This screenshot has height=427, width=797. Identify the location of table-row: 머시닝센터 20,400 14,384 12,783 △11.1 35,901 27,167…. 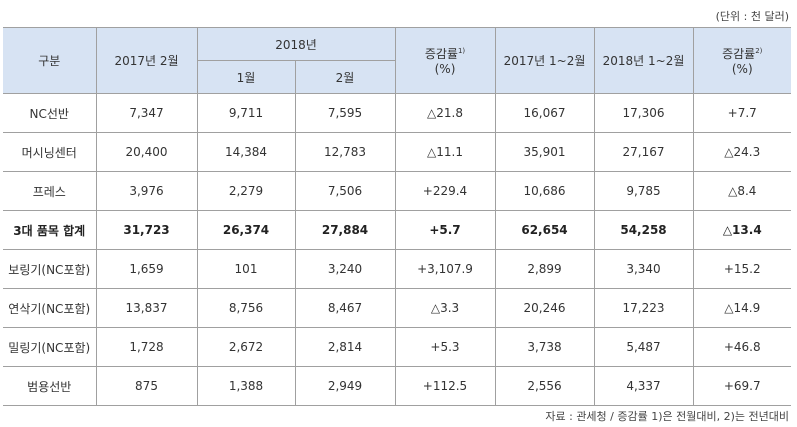
(397, 152).